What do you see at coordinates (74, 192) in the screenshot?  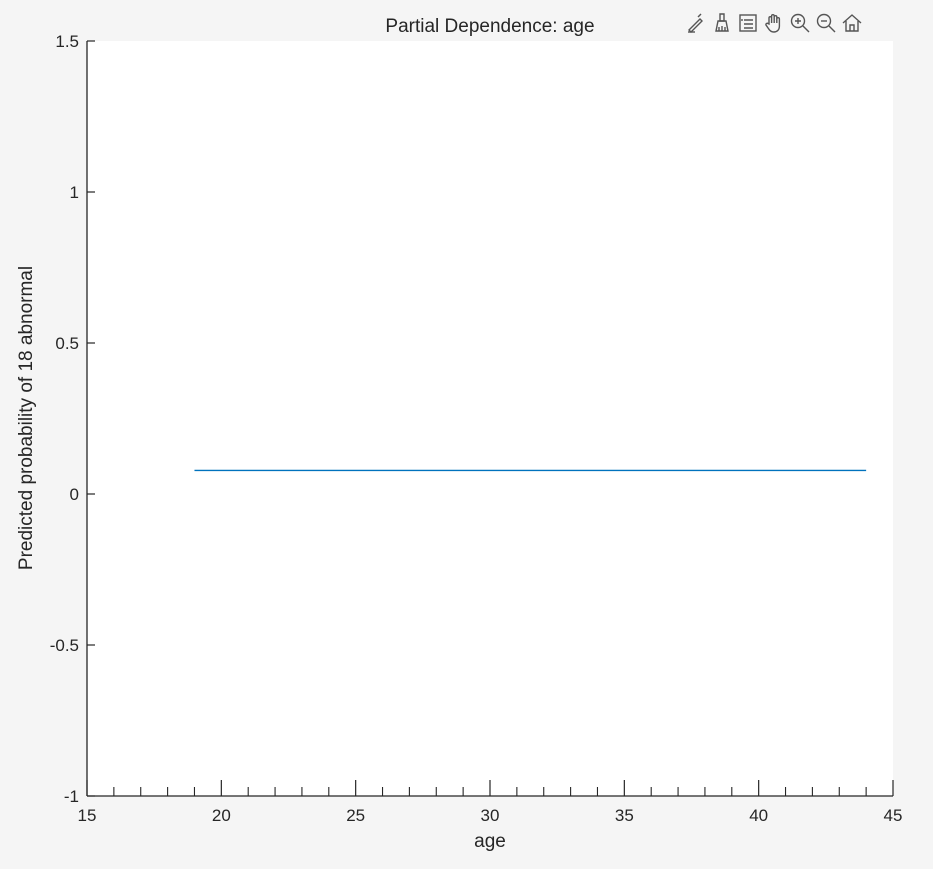 I see `y-tick-label: 1` at bounding box center [74, 192].